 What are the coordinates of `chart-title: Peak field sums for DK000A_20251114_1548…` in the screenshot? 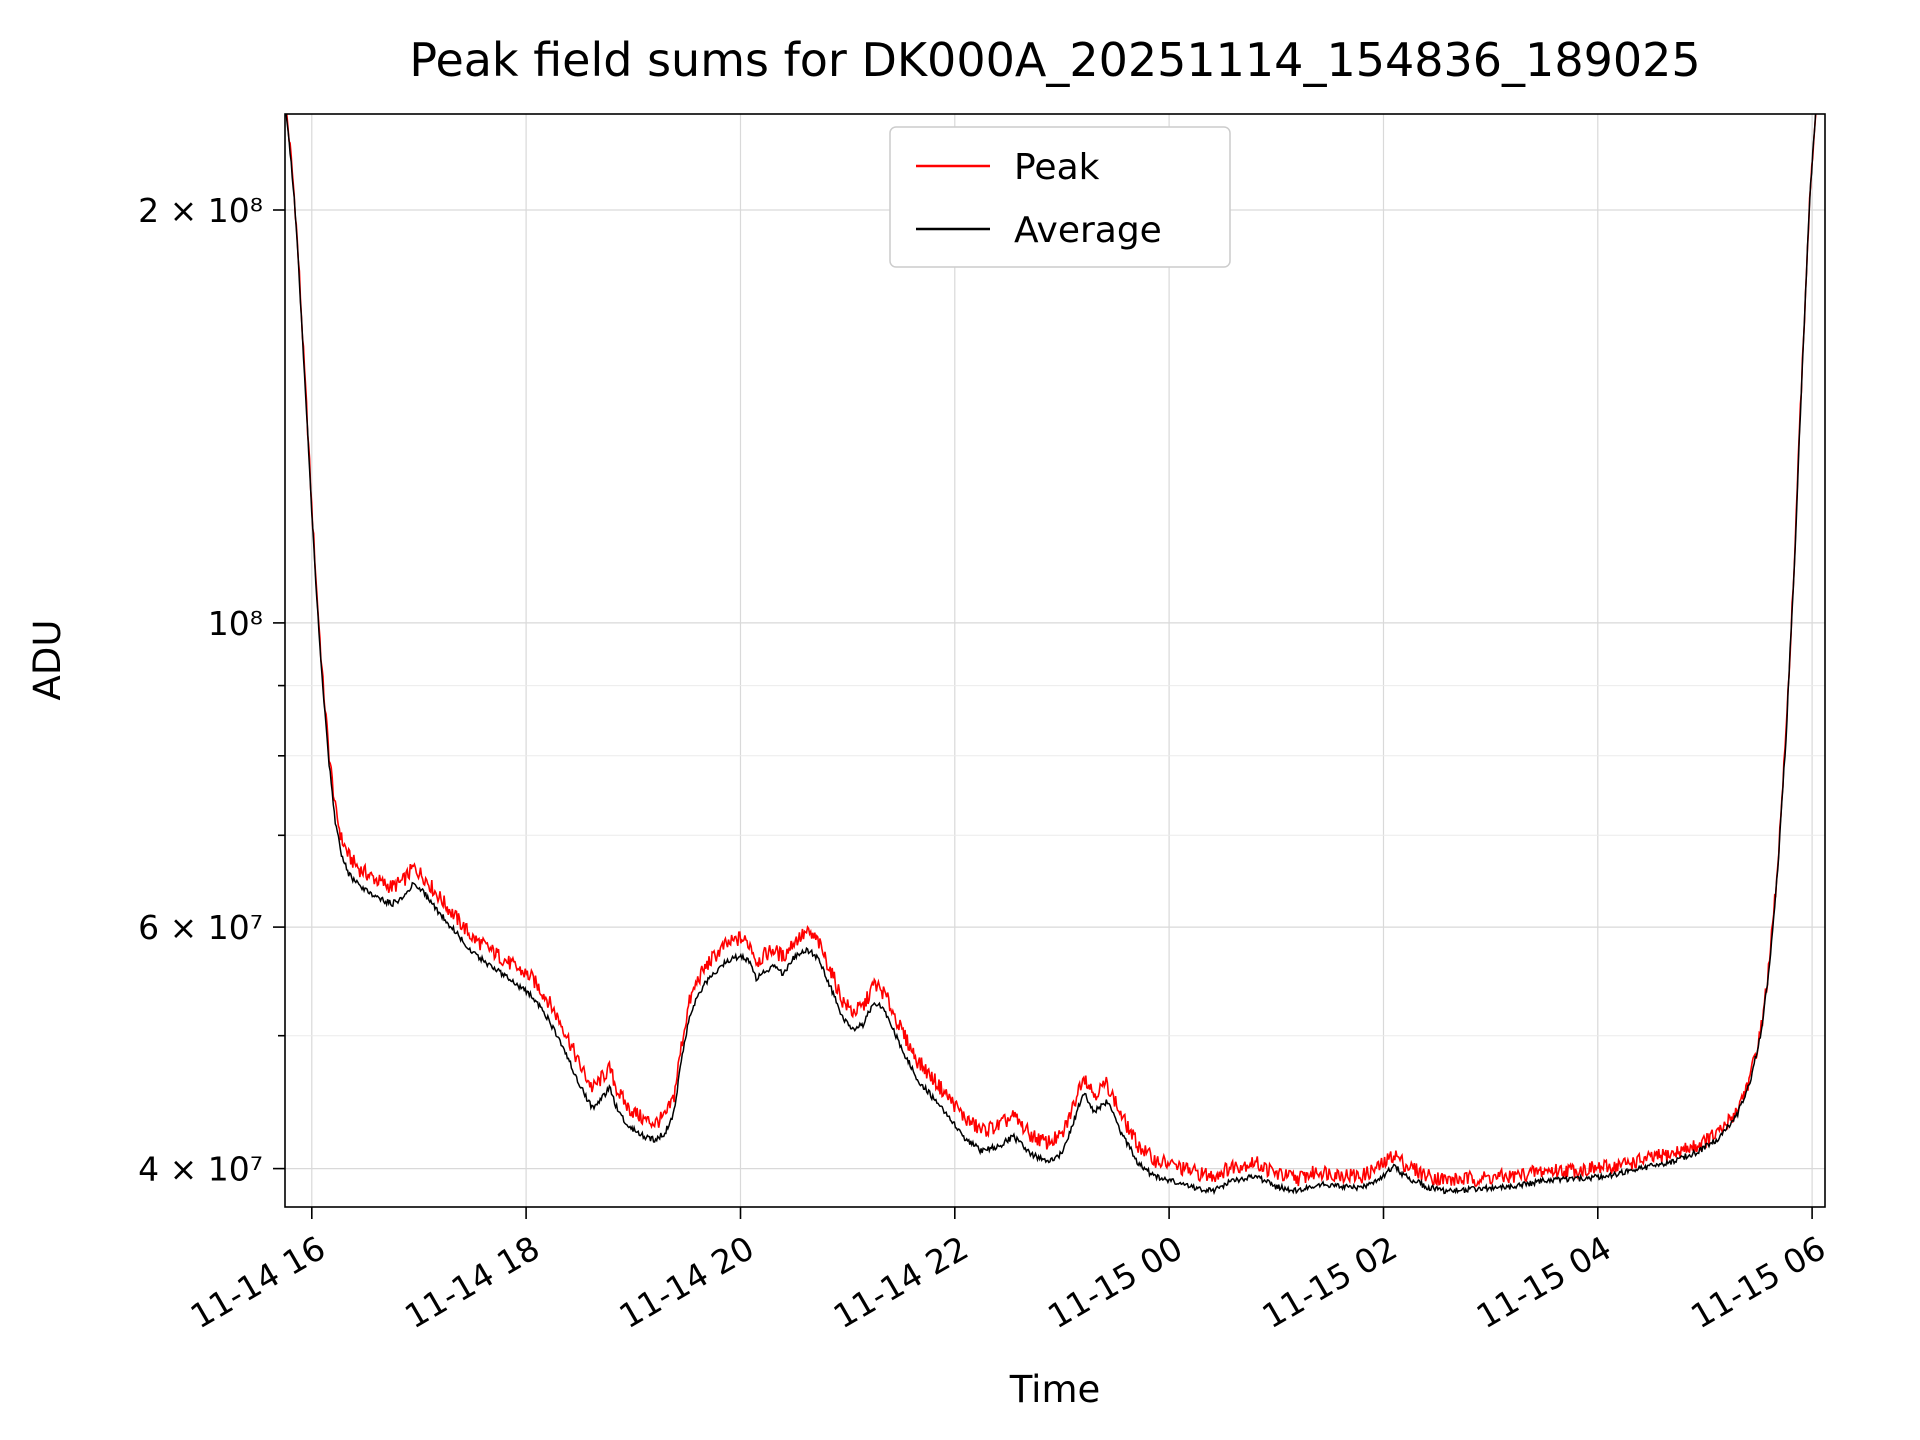 It's located at (1054, 60).